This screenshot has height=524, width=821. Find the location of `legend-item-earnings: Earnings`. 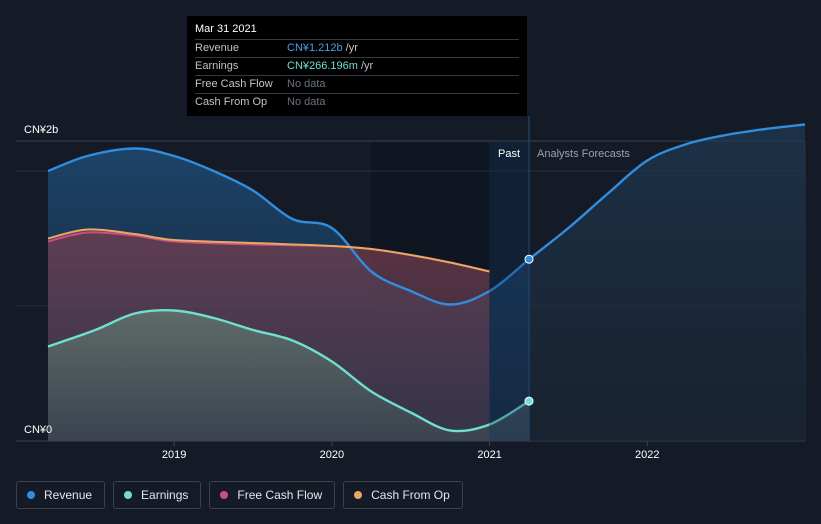

legend-item-earnings: Earnings is located at coordinates (157, 495).